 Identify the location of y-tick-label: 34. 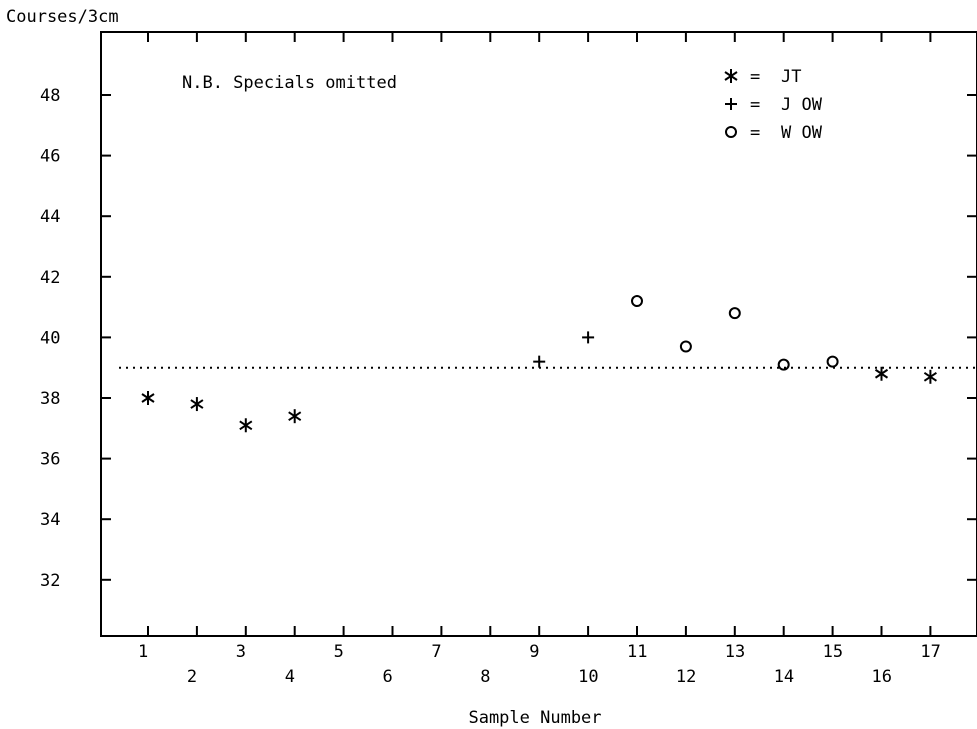
(50, 520).